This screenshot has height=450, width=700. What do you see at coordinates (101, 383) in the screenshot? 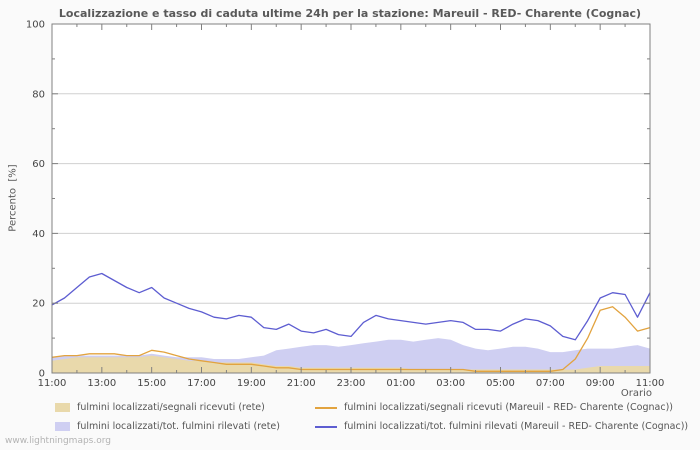
I see `x-tick-label: 13:00` at bounding box center [101, 383].